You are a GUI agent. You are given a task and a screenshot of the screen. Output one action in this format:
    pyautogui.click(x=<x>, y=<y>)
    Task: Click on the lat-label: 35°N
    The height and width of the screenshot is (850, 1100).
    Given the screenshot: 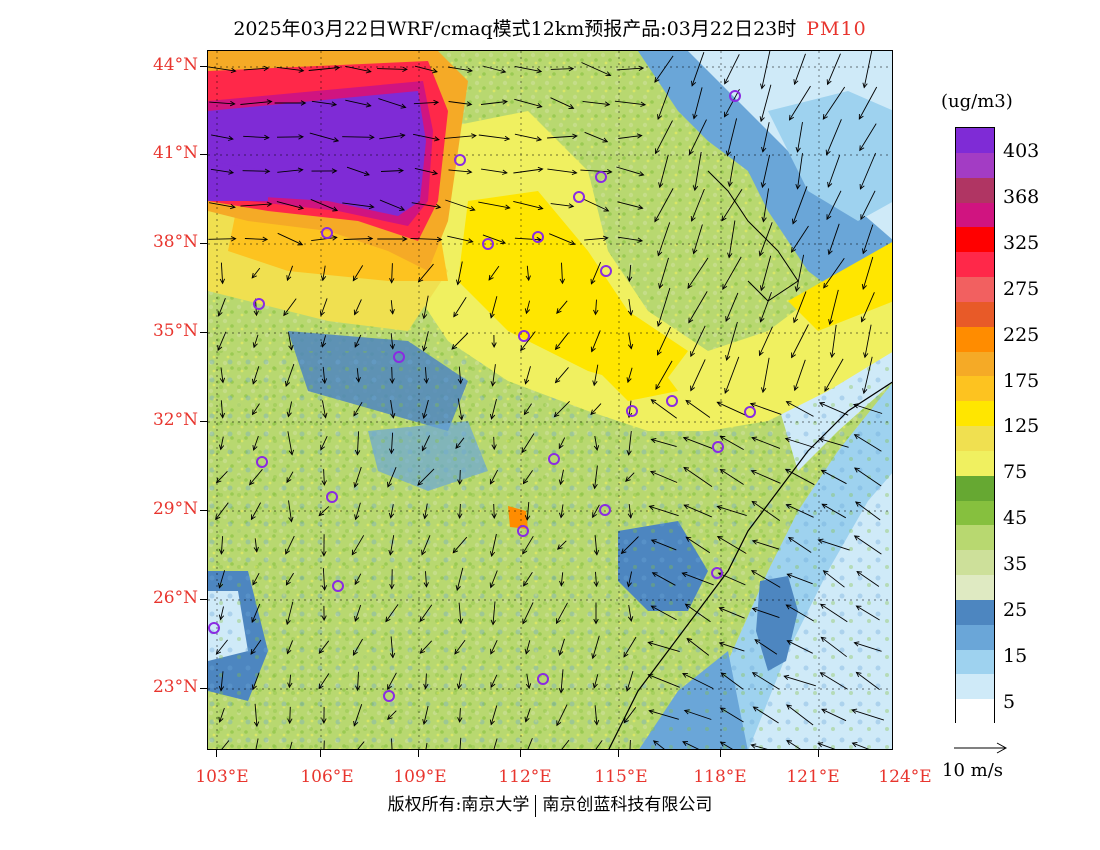 What is the action you would take?
    pyautogui.click(x=175, y=331)
    